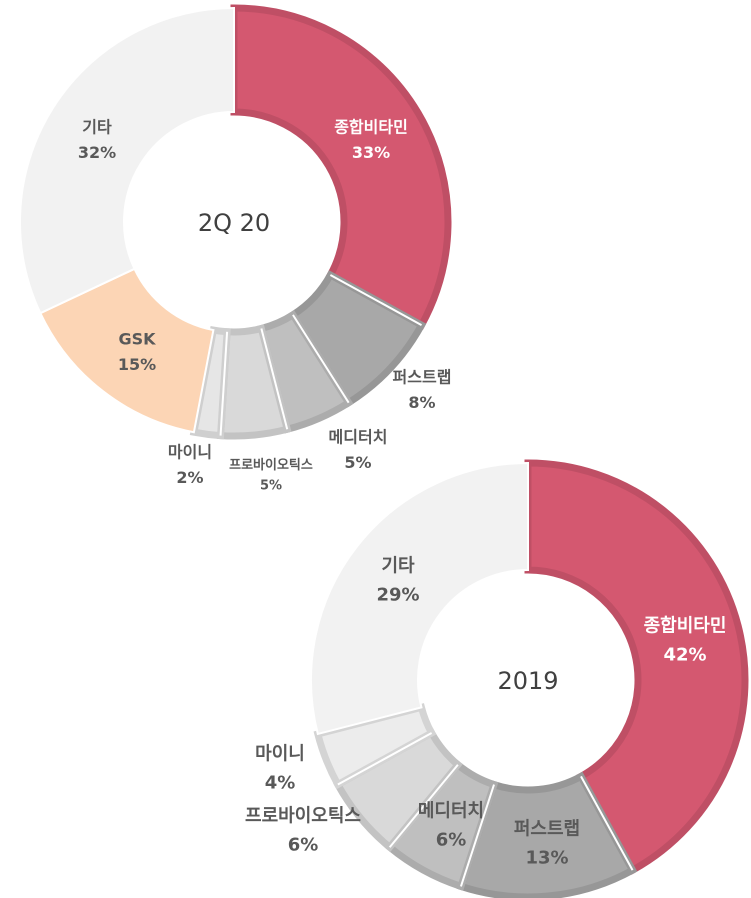 The height and width of the screenshot is (898, 751). I want to click on slice-value: 42%, so click(684, 654).